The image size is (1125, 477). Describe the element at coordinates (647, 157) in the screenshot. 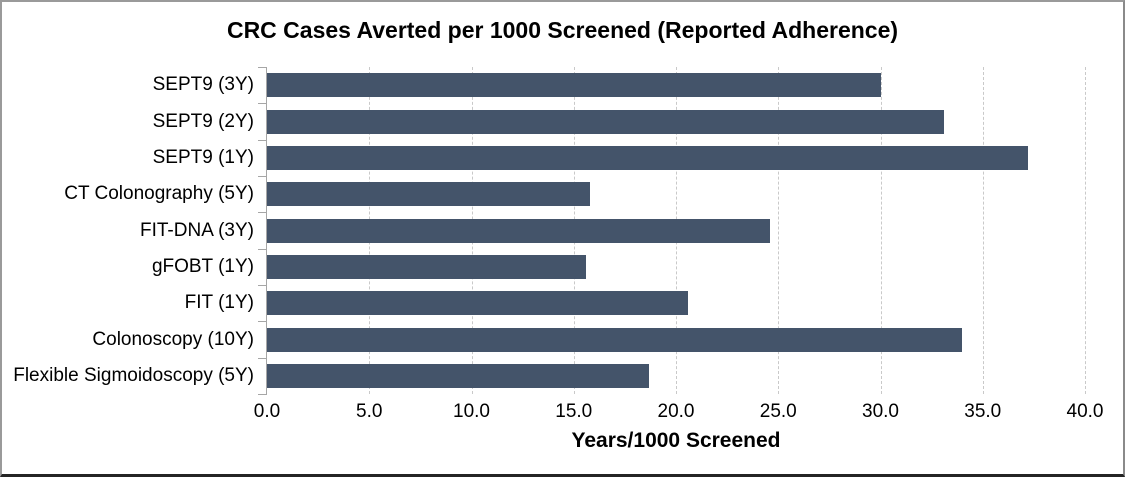

I see `bar-sept9-1y` at that location.